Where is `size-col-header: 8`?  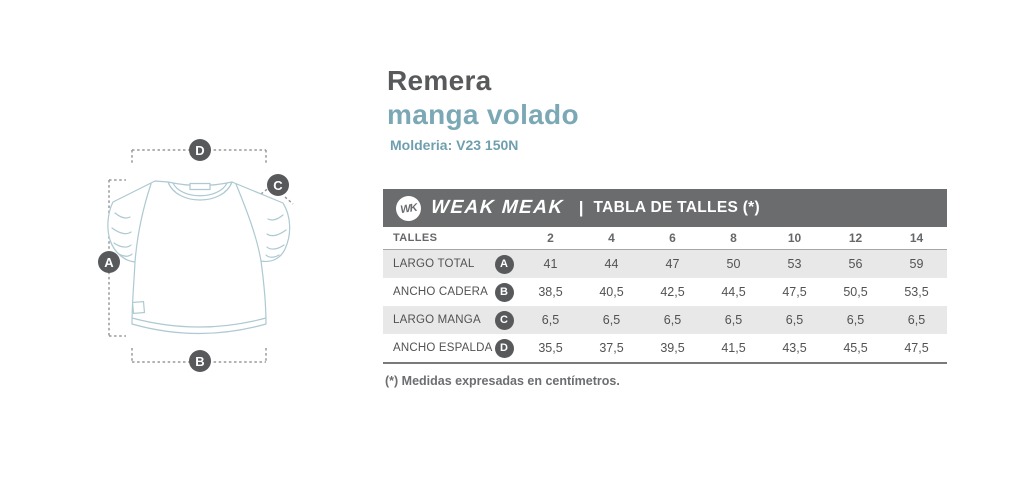
size-col-header: 8 is located at coordinates (733, 238).